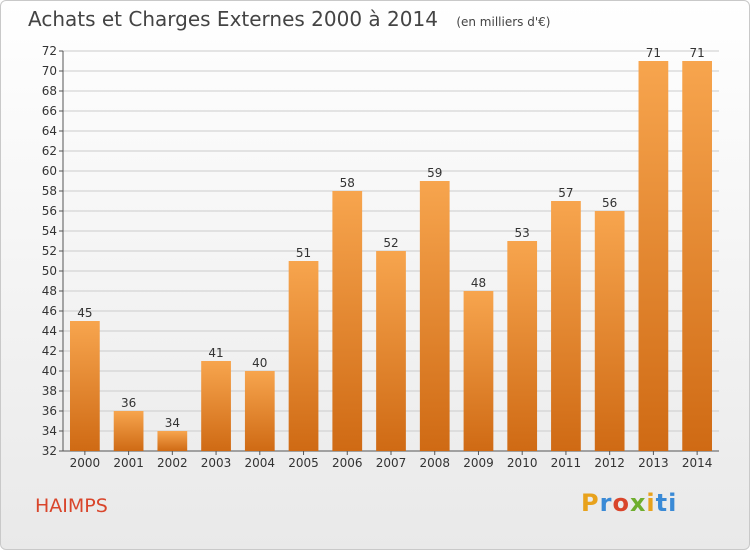  Describe the element at coordinates (609, 203) in the screenshot. I see `data-label: 56` at that location.